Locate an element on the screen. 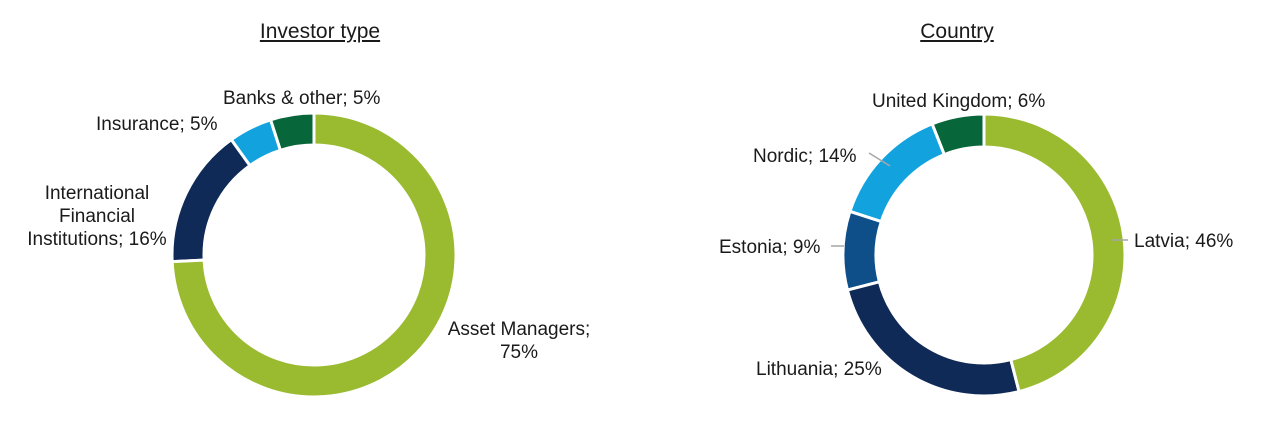 This screenshot has height=422, width=1274. slice-label-asset-managers: Asset Managers; 75% is located at coordinates (519, 341).